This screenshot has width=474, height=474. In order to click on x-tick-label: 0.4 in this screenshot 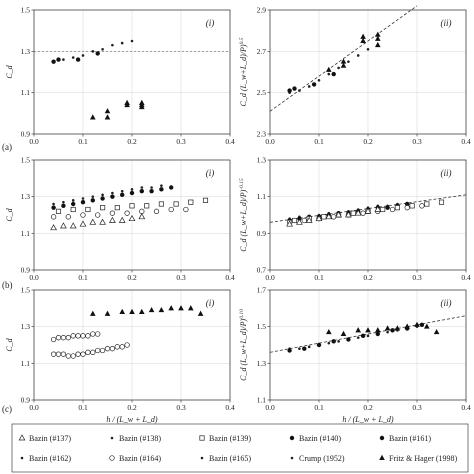, I will do `click(466, 141)`.